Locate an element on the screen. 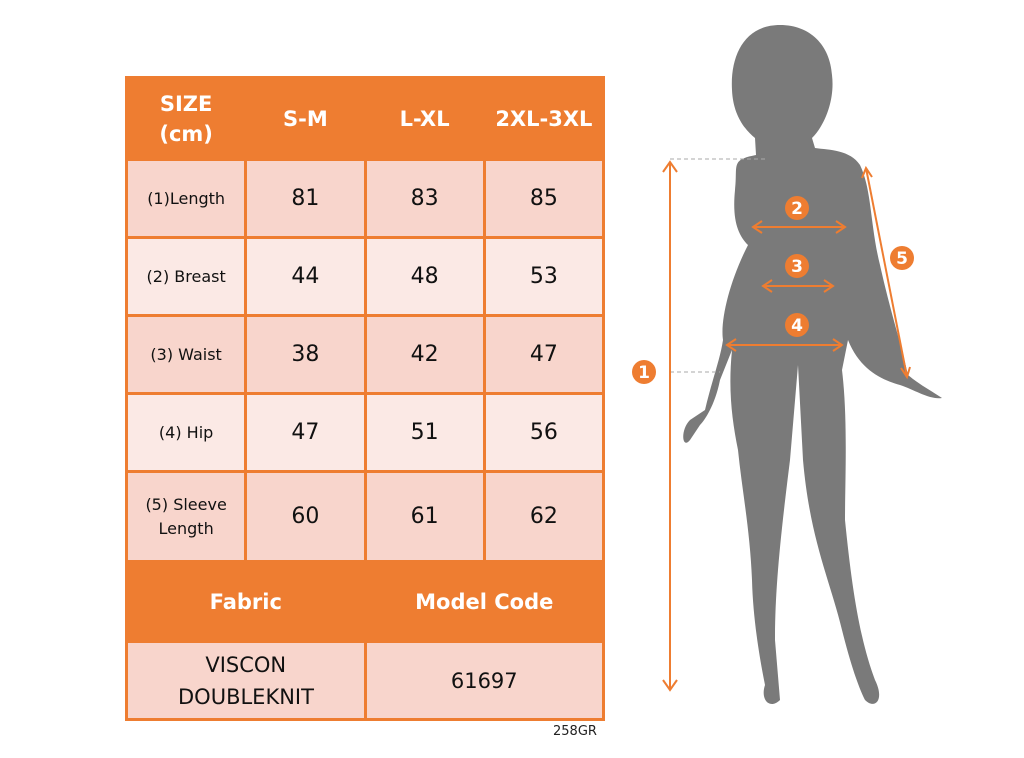  size-header: SIZE (cm) is located at coordinates (186, 118).